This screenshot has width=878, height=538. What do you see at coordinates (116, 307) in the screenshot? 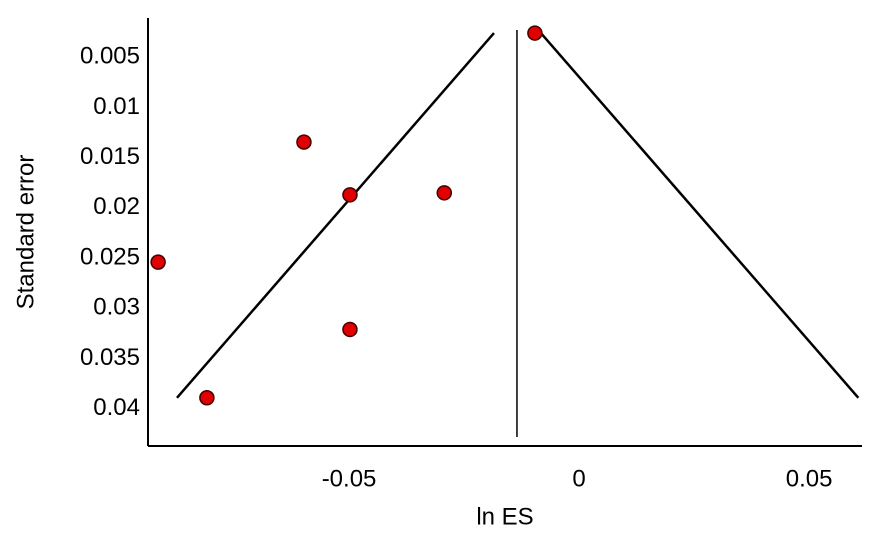
I see `y-tick-label: 0.03` at bounding box center [116, 307].